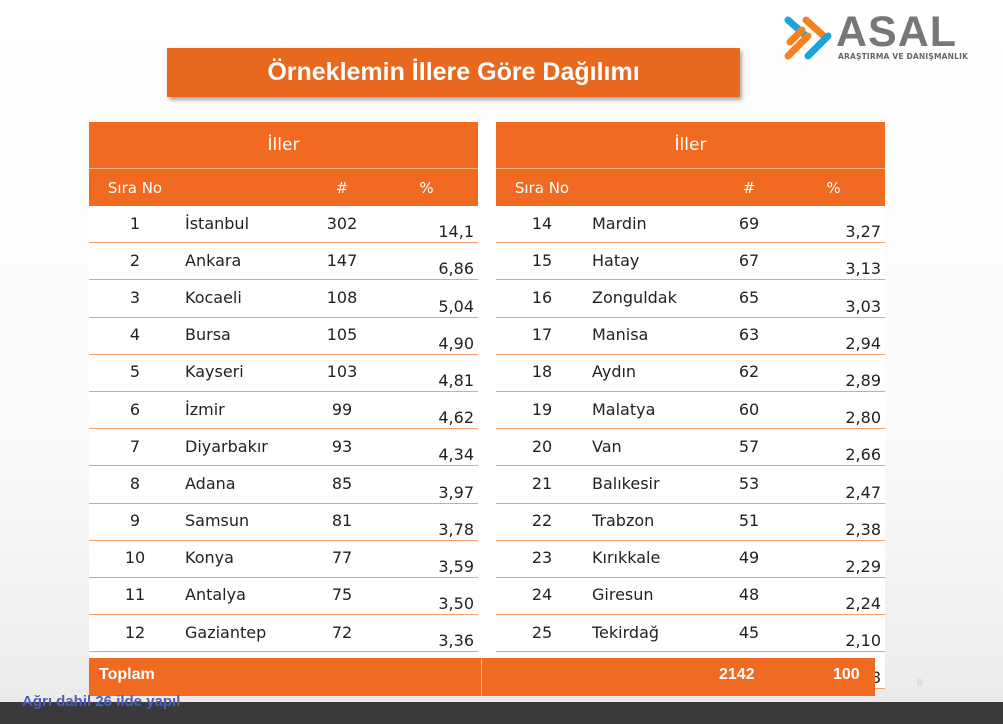 This screenshot has height=724, width=1003. I want to click on page-title: Örneklemin İllere Göre Dağılımı, so click(453, 72).